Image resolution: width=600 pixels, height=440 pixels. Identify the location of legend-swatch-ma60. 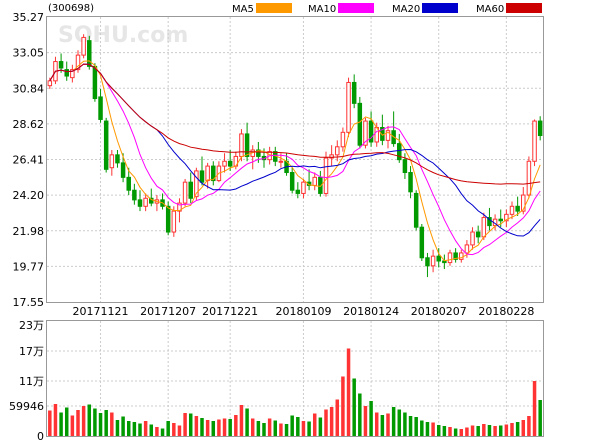
(524, 8).